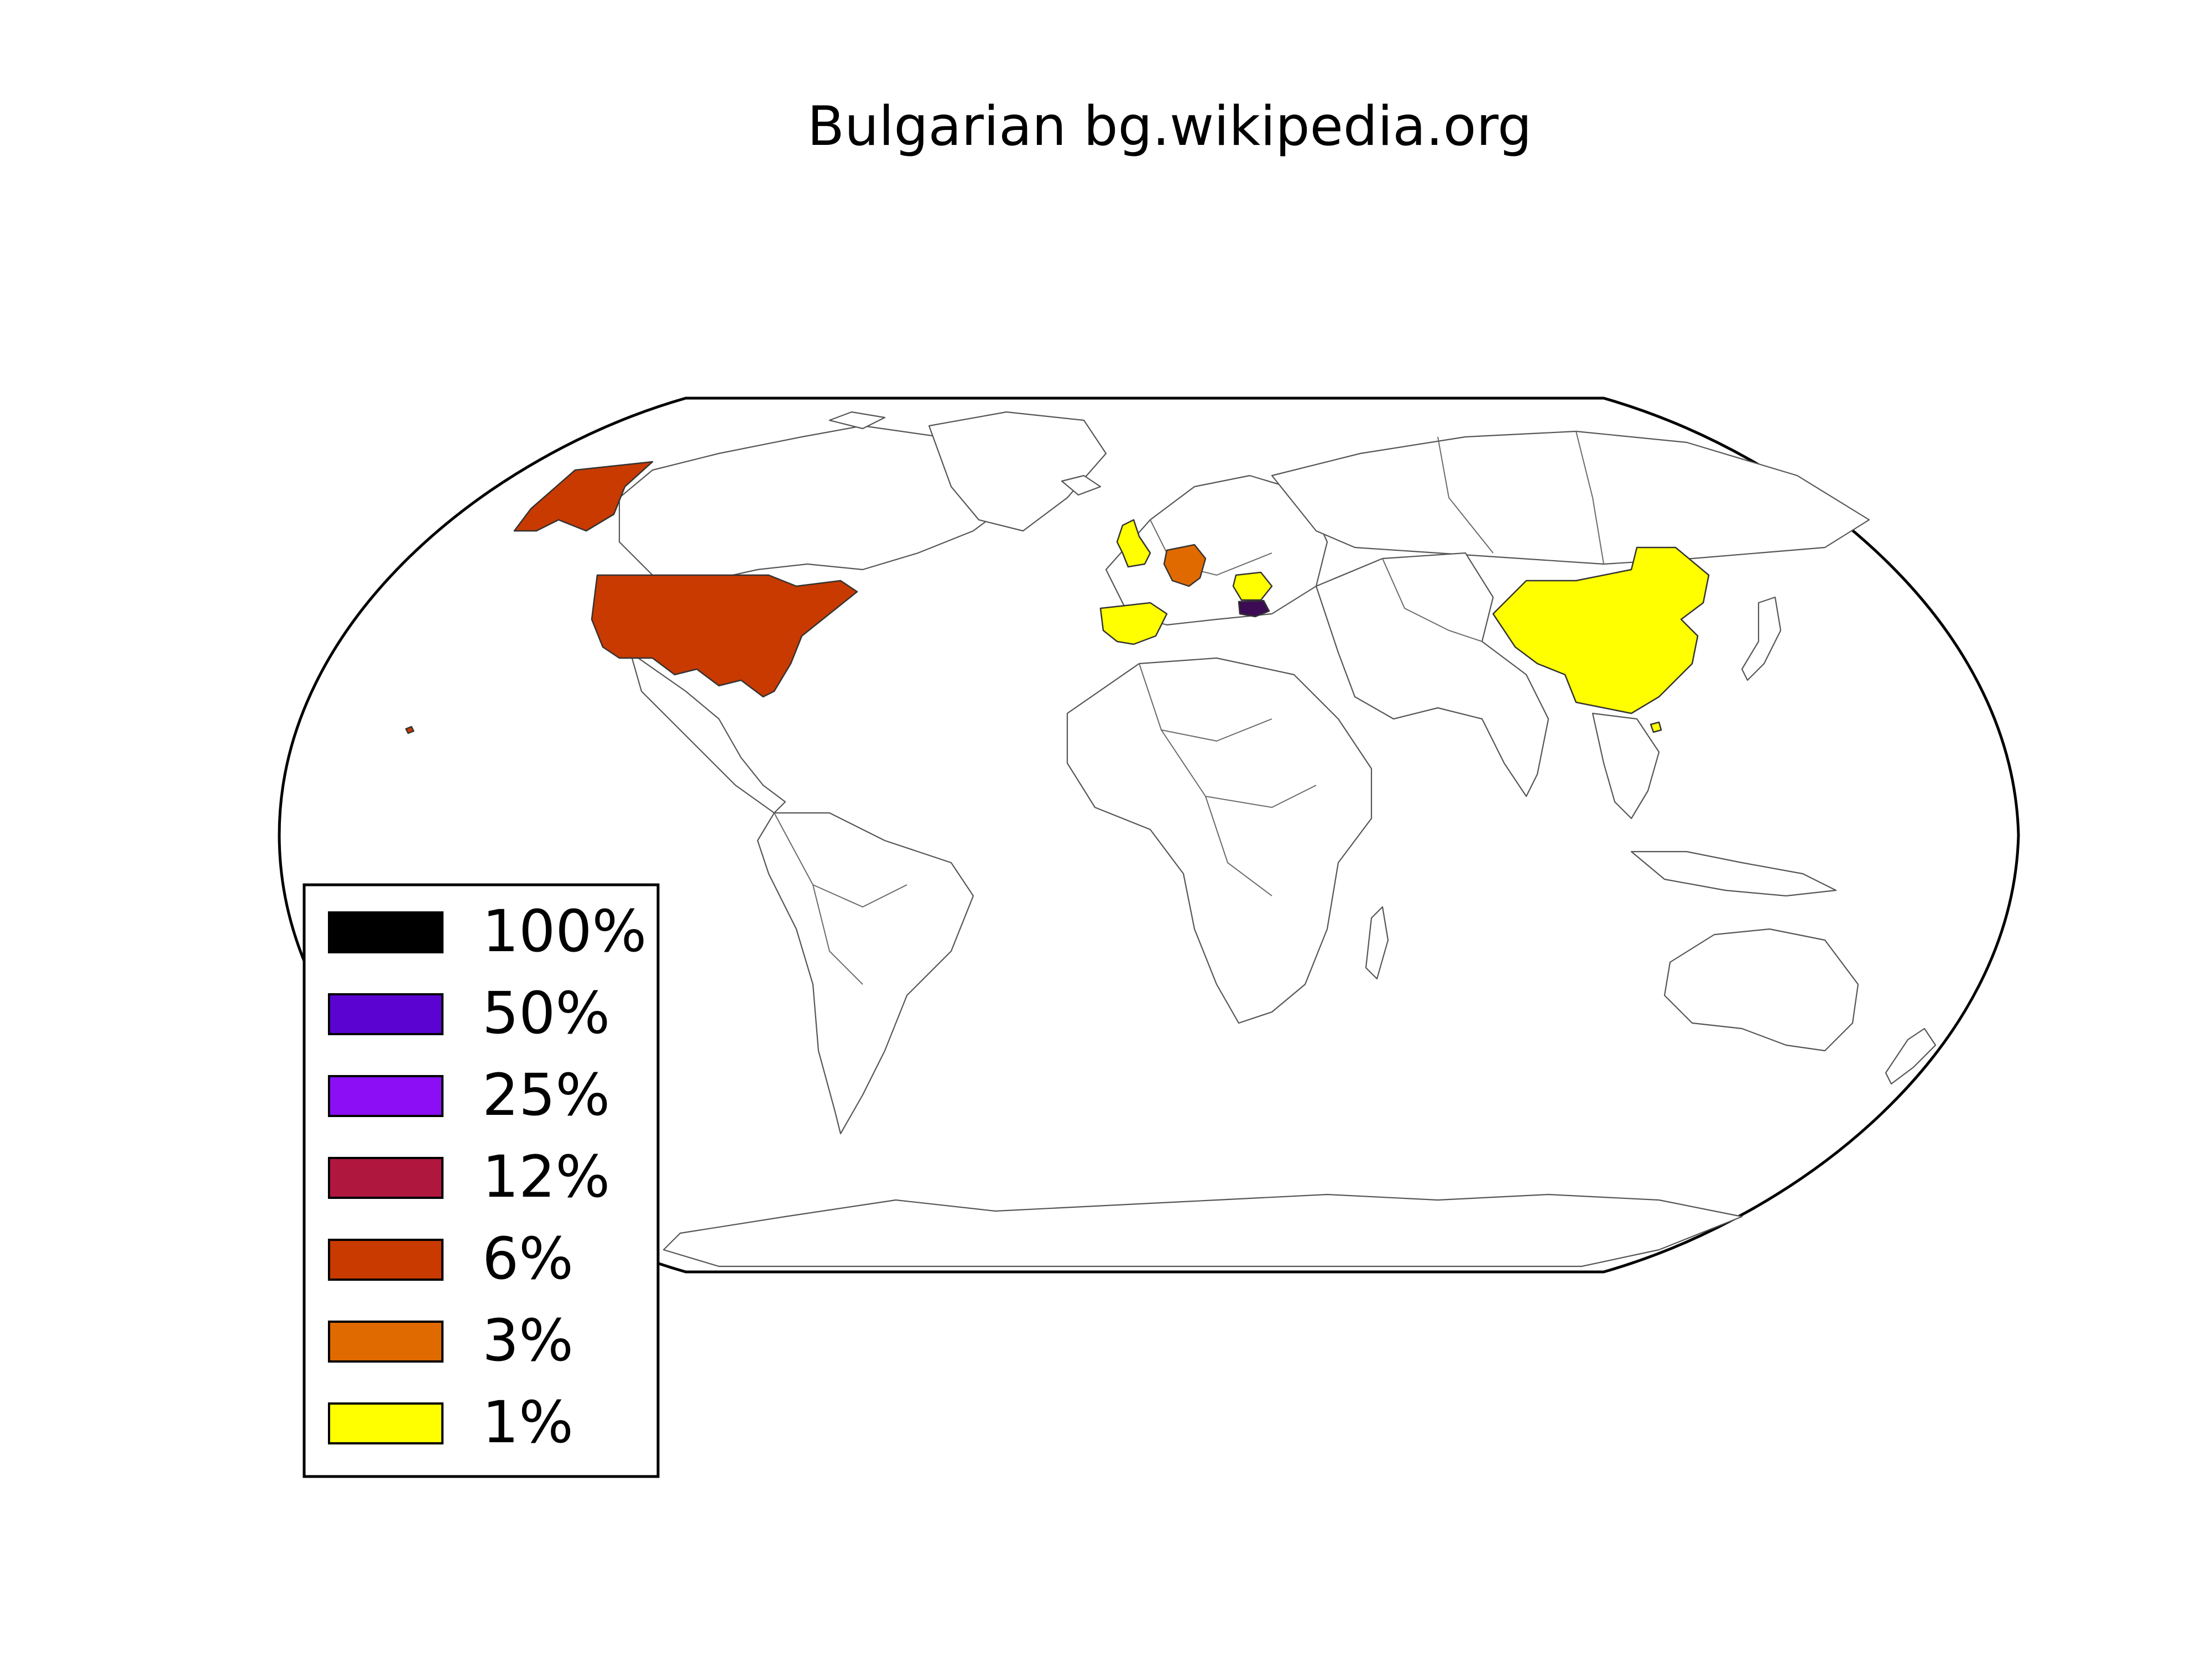 The height and width of the screenshot is (1659, 2212). Describe the element at coordinates (1433, 675) in the screenshot. I see `asia-south-outline` at that location.